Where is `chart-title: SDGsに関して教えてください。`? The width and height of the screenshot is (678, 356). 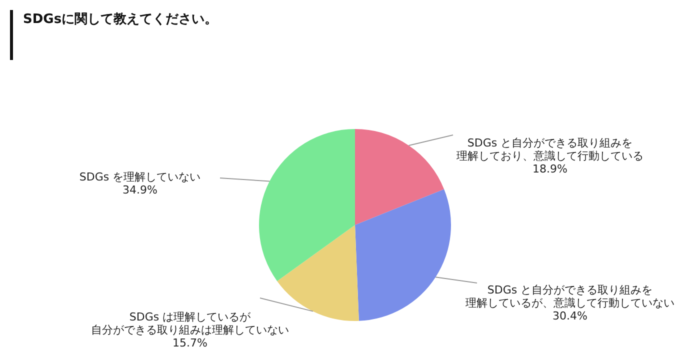
chart-title: SDGsに関して教えてください。 is located at coordinates (114, 35).